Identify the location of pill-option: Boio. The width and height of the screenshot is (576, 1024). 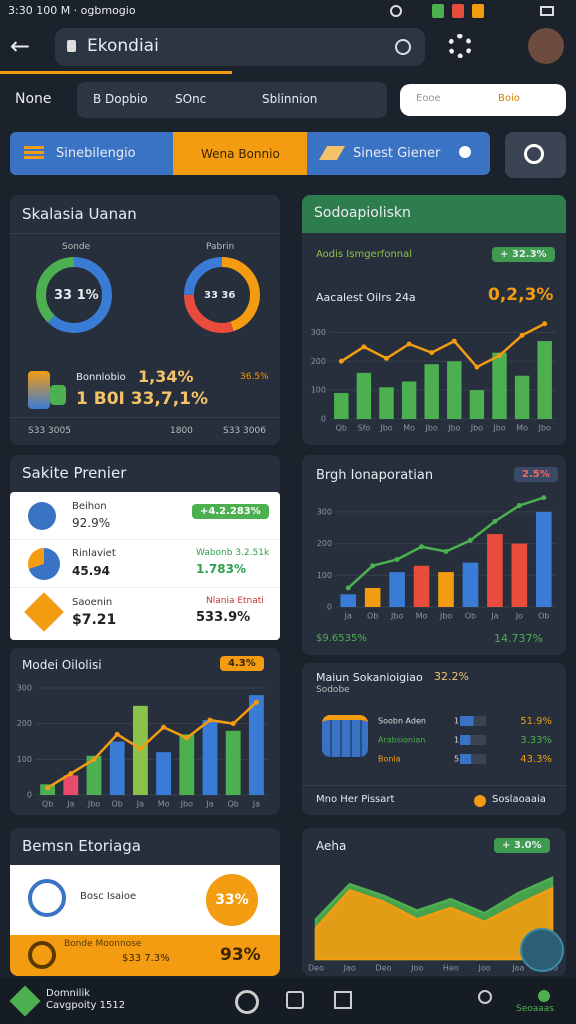
(509, 98).